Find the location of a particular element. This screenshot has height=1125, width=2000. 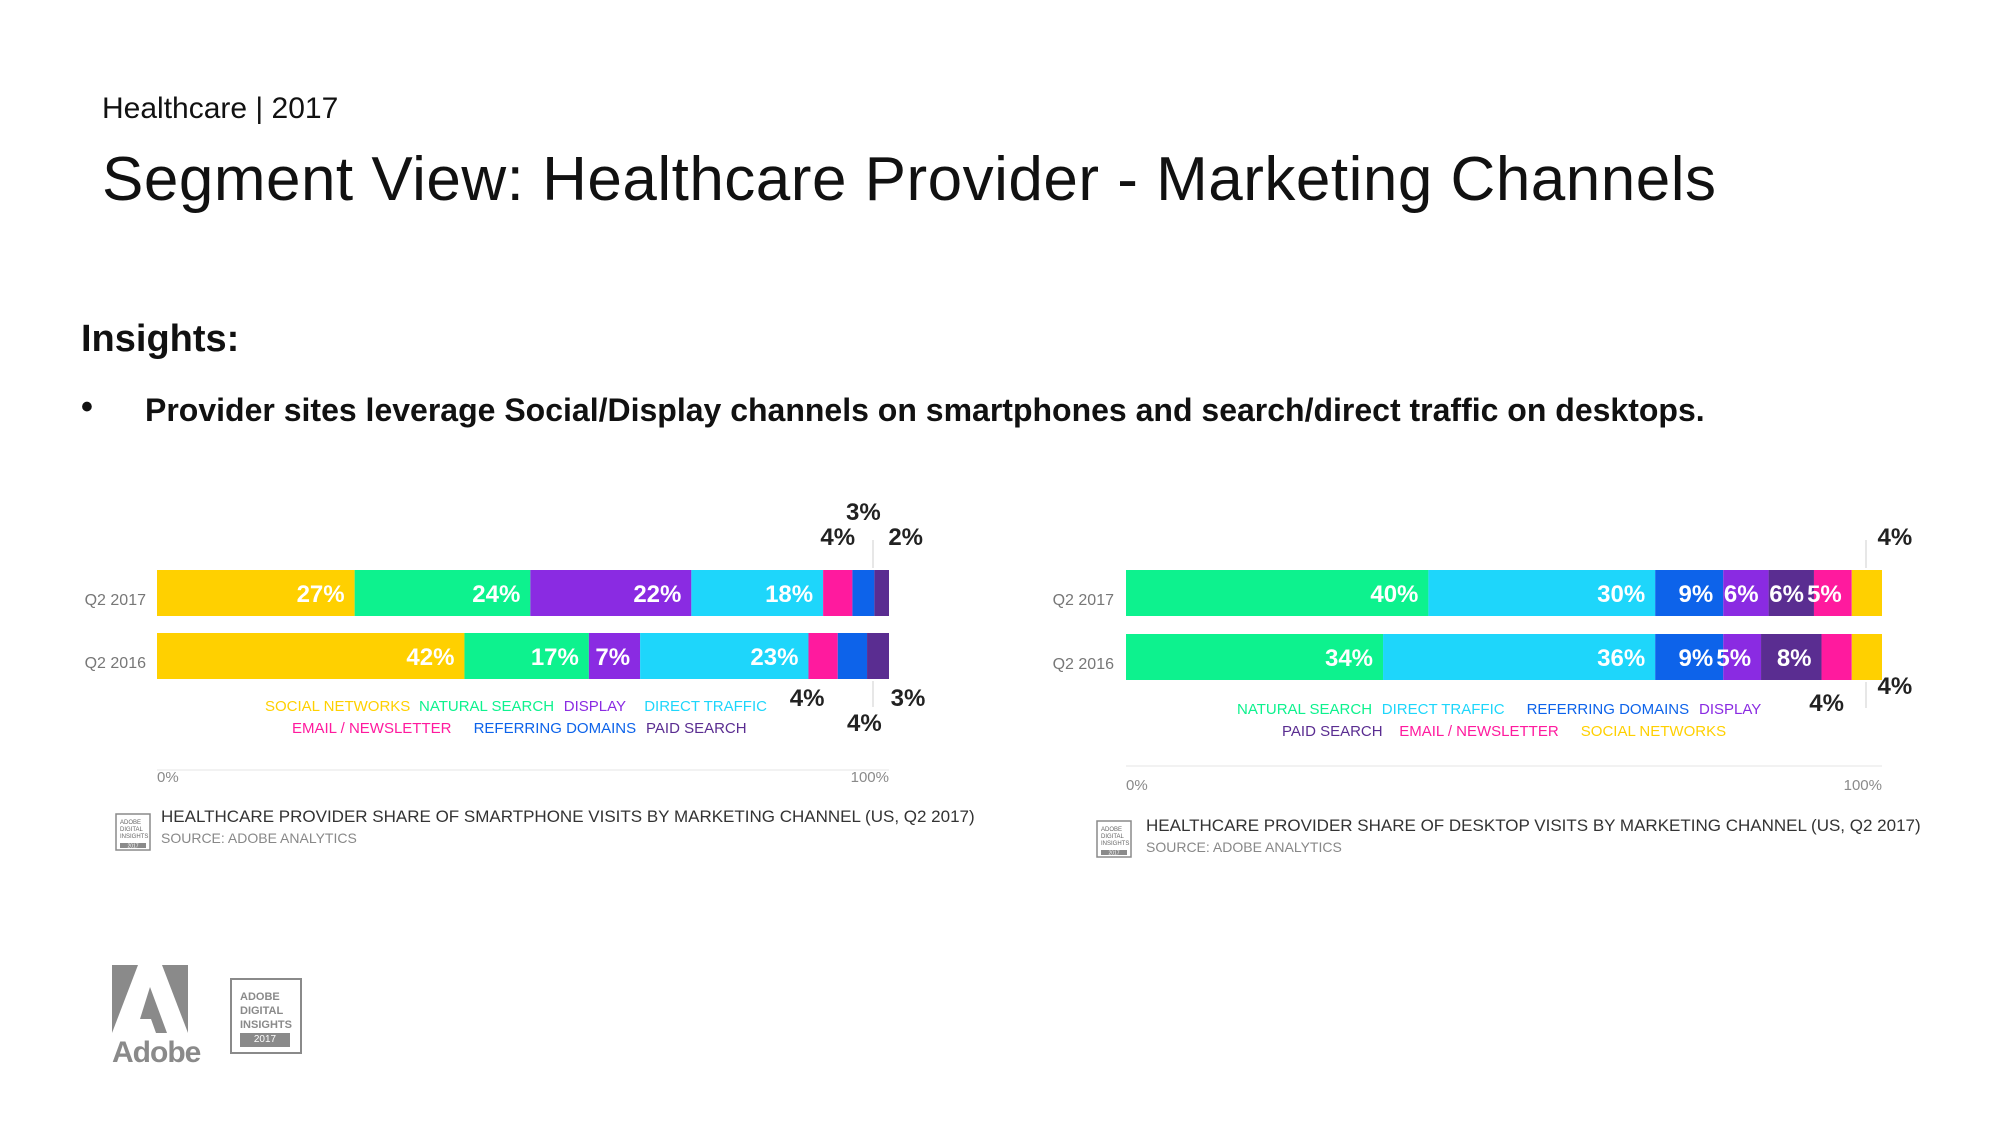

smartphone-category-label: Q2 2016 is located at coordinates (115, 663).